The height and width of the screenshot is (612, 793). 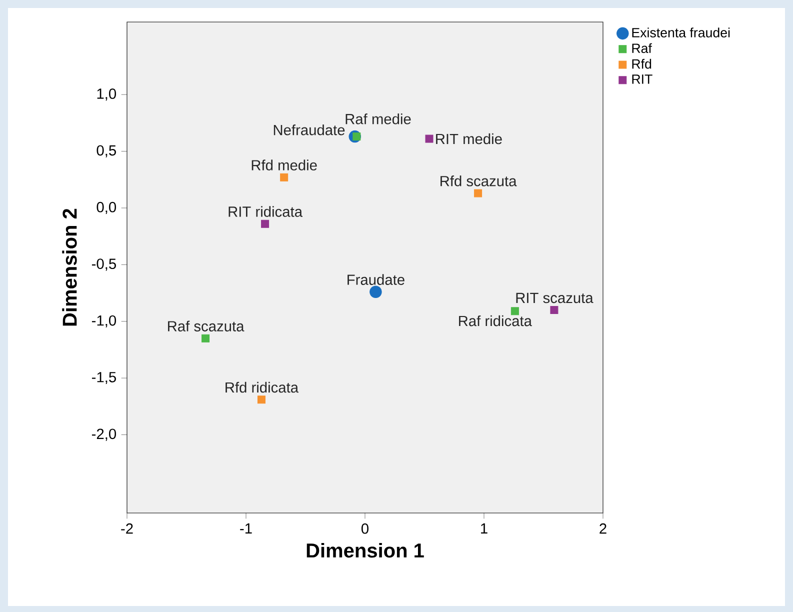 I want to click on annotation: Fraudate, so click(x=376, y=279).